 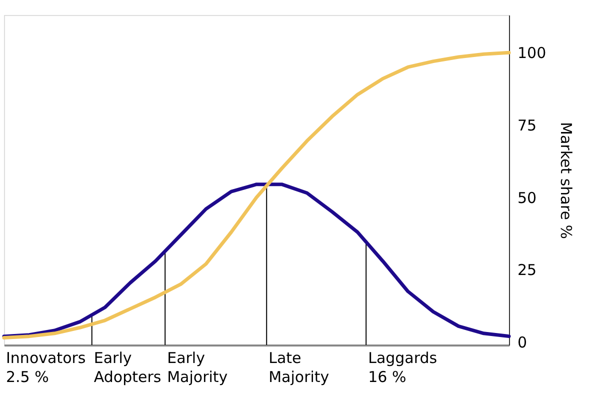 I want to click on y-tick-label: 0, so click(x=523, y=343).